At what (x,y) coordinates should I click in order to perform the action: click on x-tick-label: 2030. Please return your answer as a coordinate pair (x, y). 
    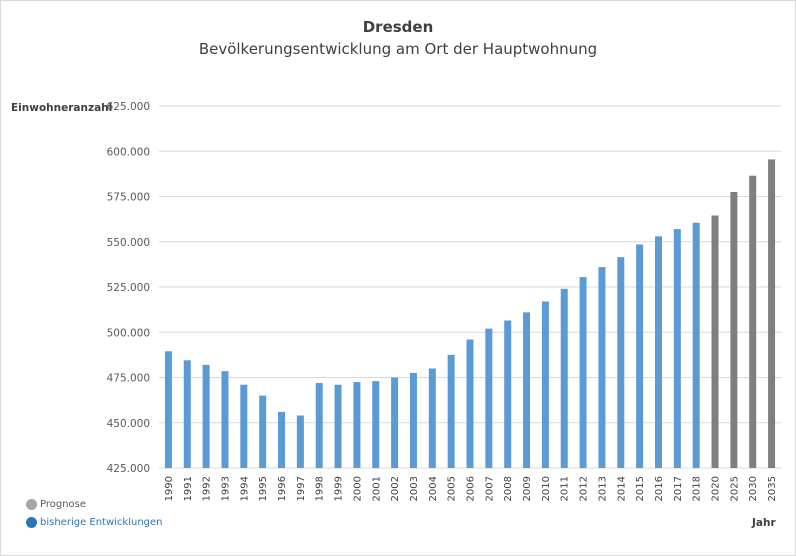
    Looking at the image, I should click on (753, 488).